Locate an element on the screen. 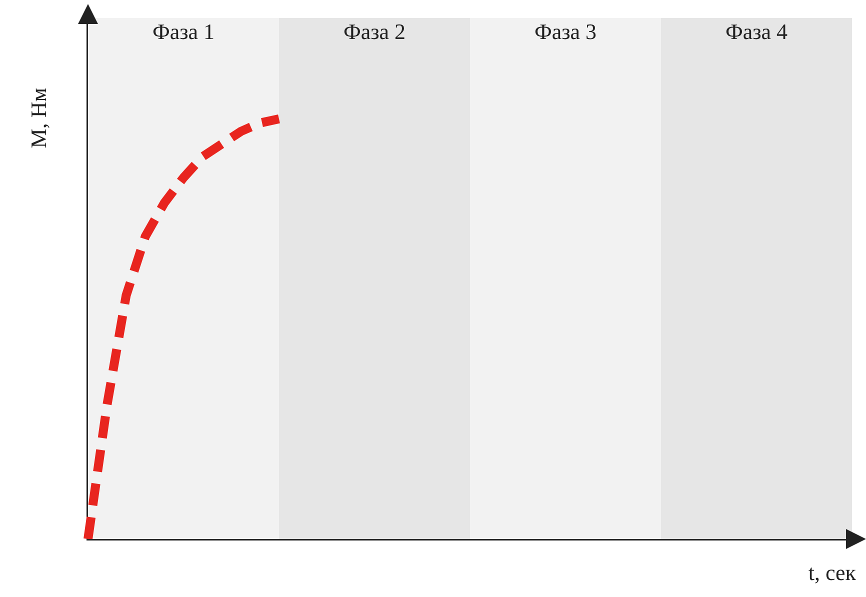 The width and height of the screenshot is (866, 597). text: Фаза 2 is located at coordinates (374, 31).